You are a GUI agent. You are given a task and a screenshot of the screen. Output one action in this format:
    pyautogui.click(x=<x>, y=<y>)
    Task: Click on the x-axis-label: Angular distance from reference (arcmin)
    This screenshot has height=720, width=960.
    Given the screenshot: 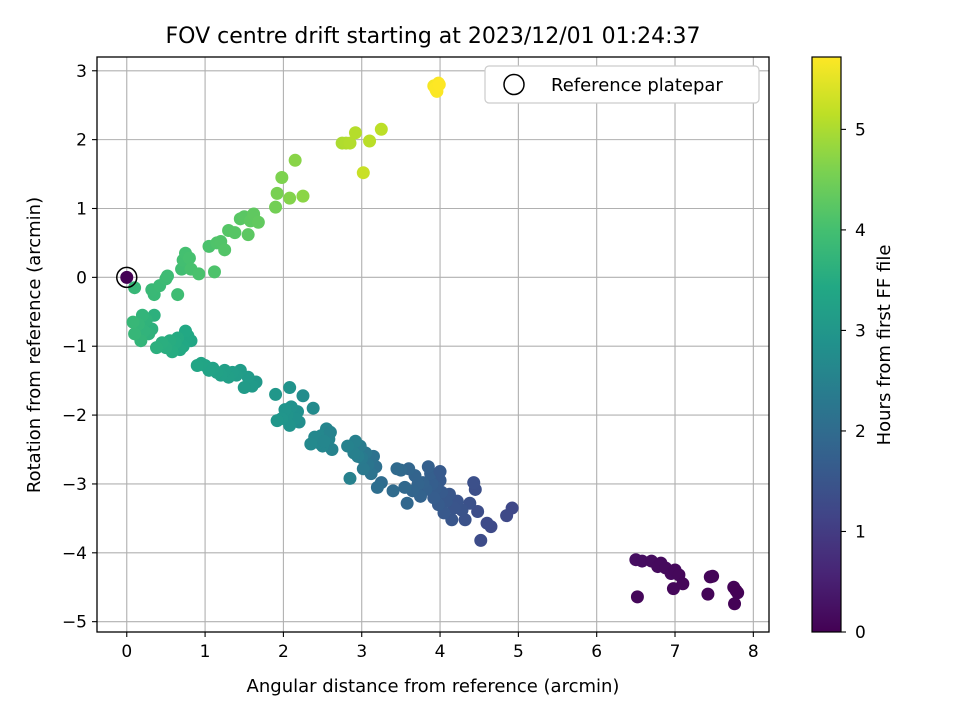 What is the action you would take?
    pyautogui.click(x=433, y=686)
    